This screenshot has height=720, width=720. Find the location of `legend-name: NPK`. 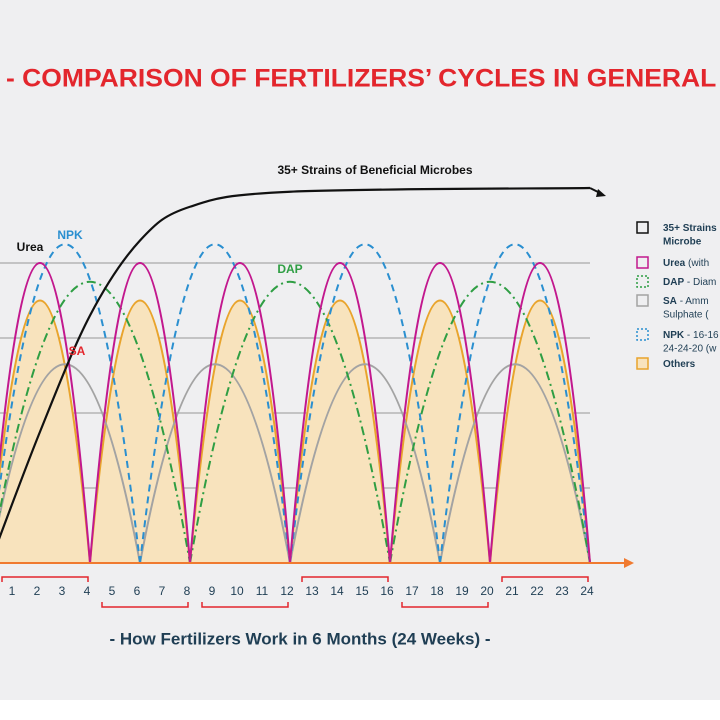

legend-name: NPK is located at coordinates (674, 335).